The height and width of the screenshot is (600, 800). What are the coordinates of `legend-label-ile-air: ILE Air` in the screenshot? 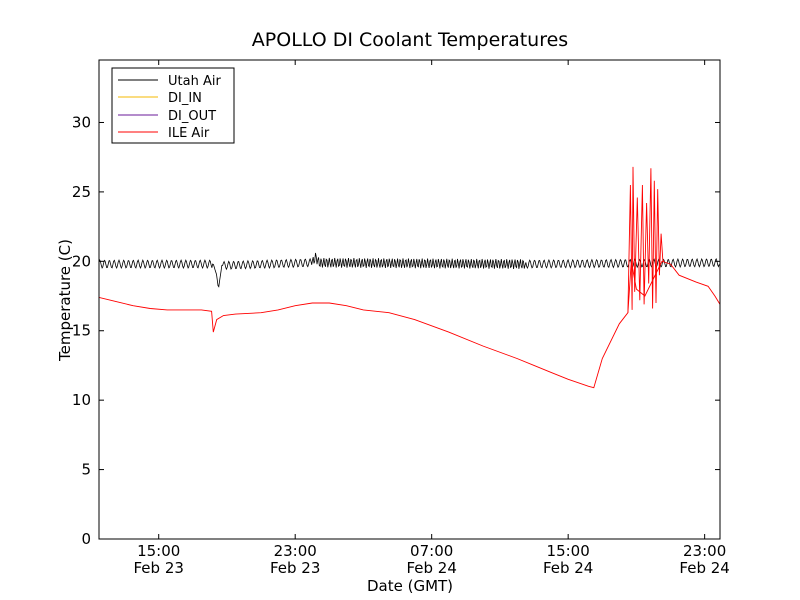 It's located at (189, 133).